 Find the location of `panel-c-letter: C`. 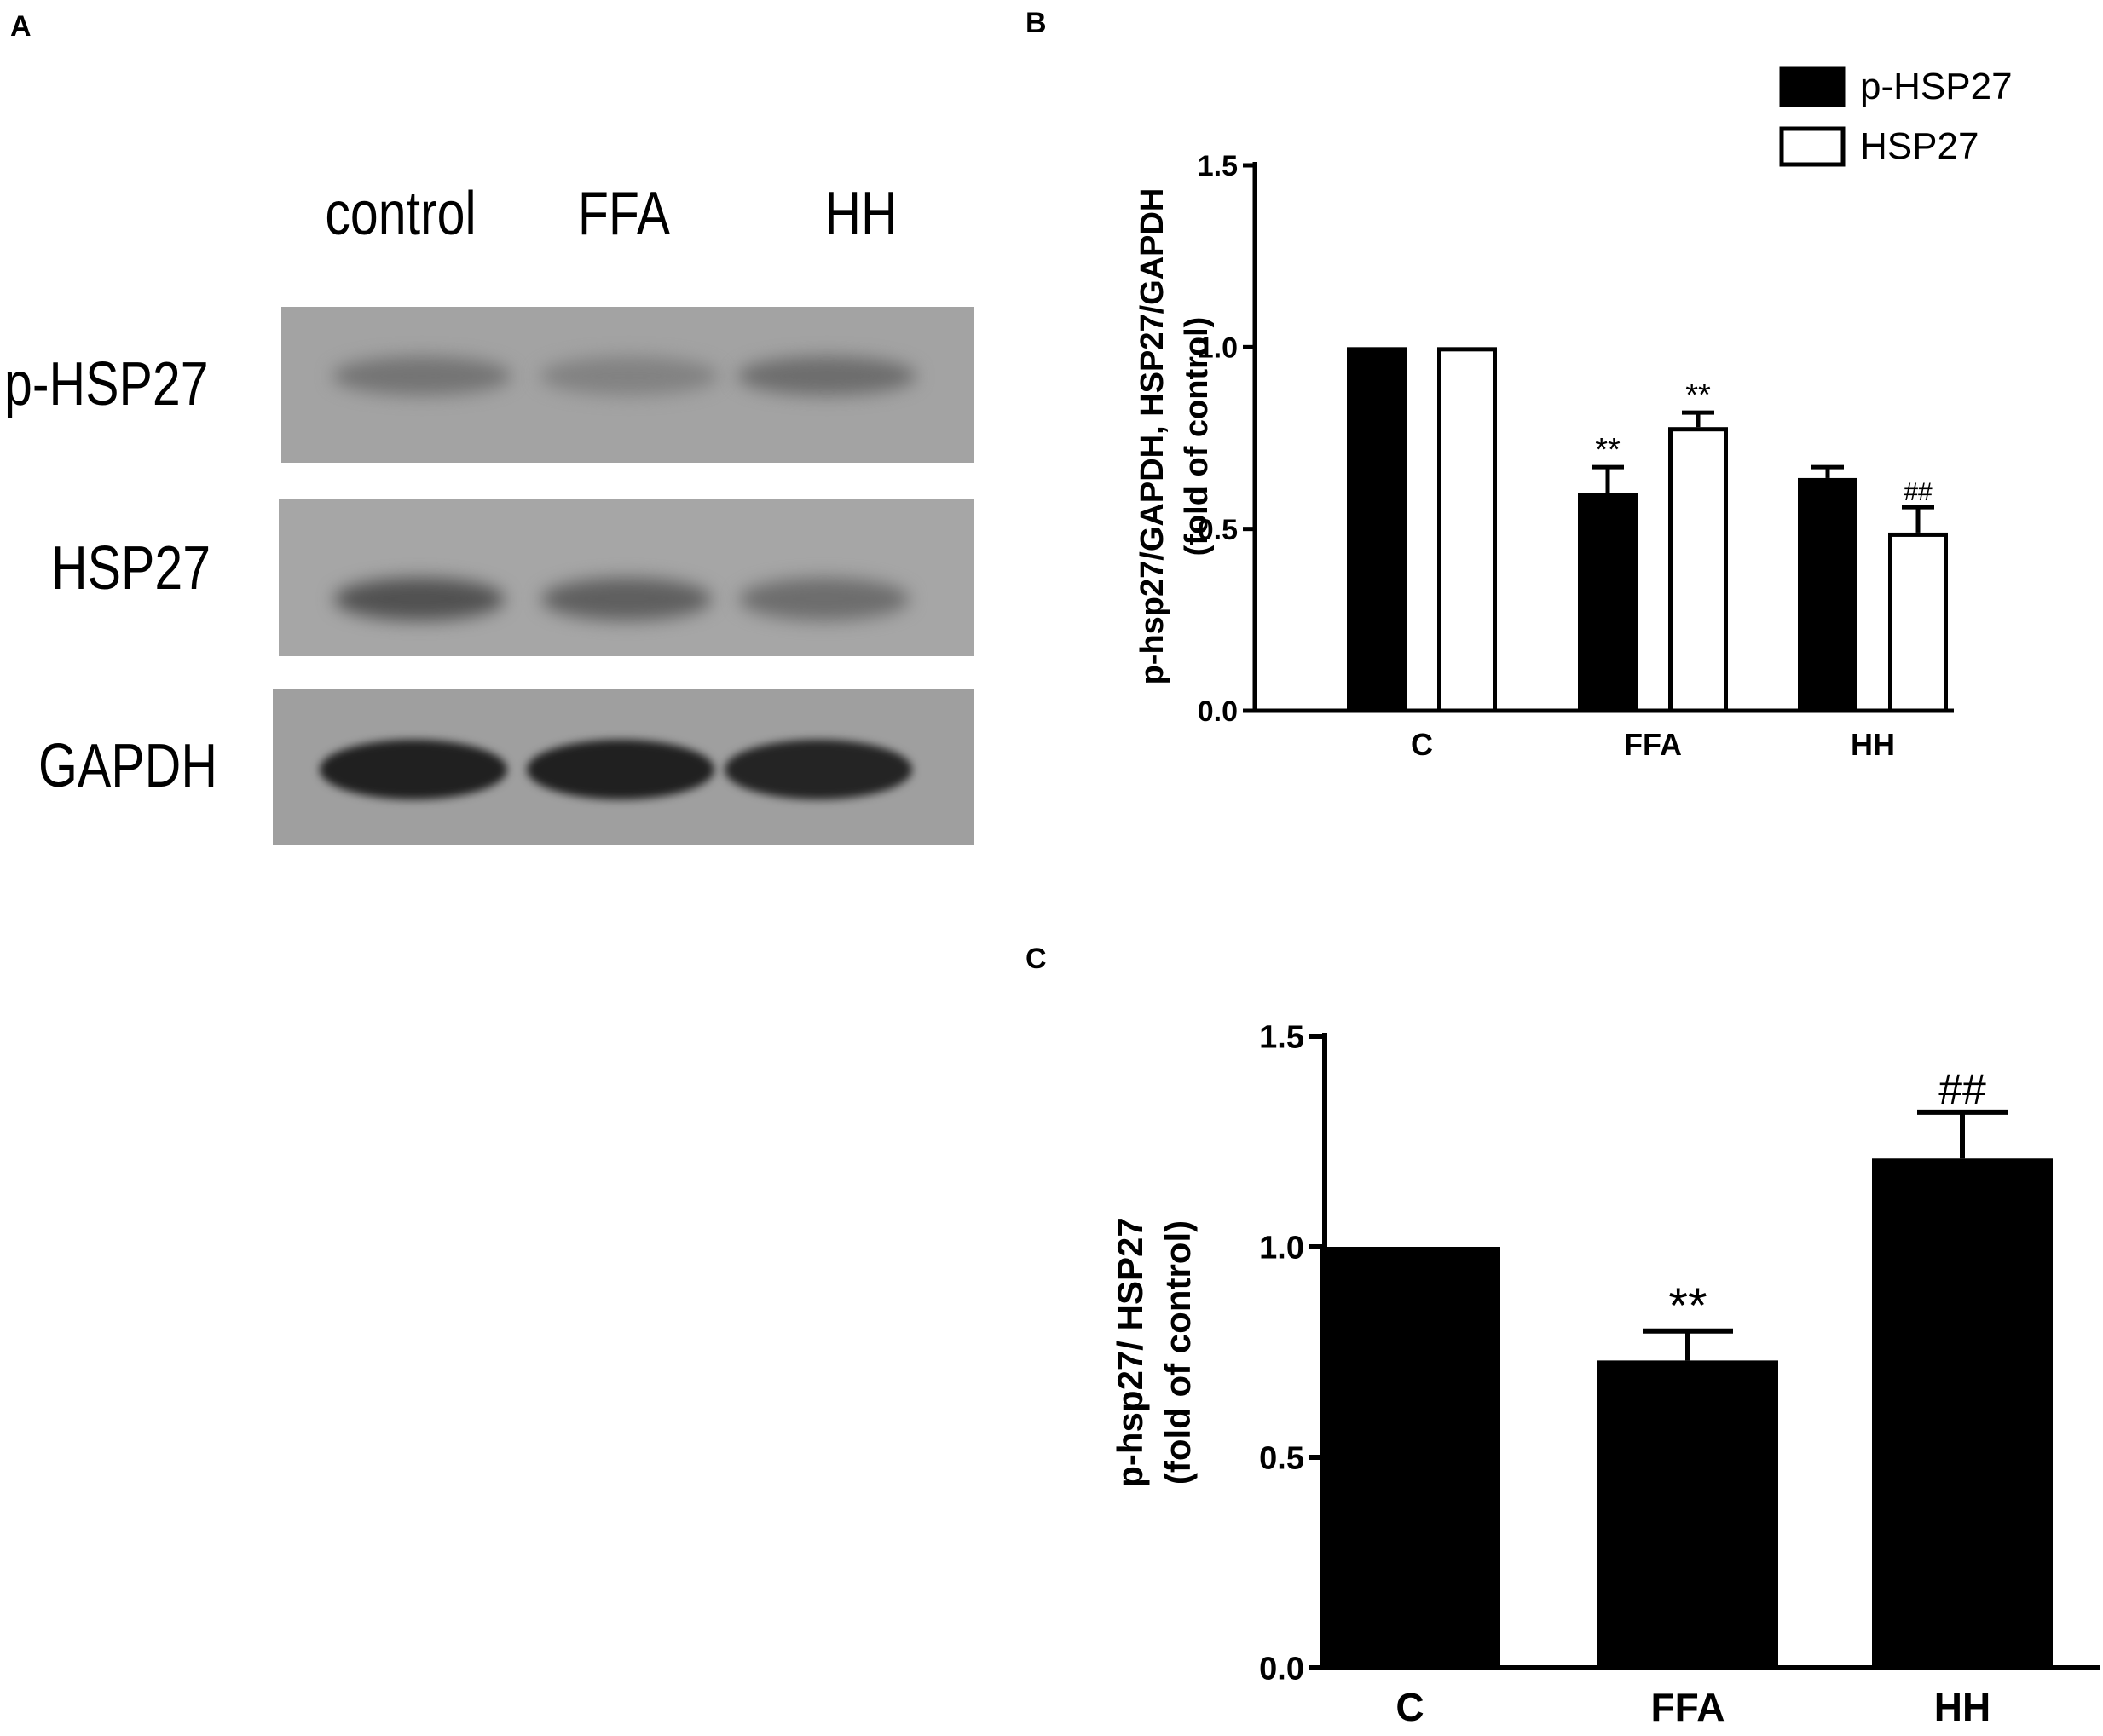

panel-c-letter: C is located at coordinates (1036, 959).